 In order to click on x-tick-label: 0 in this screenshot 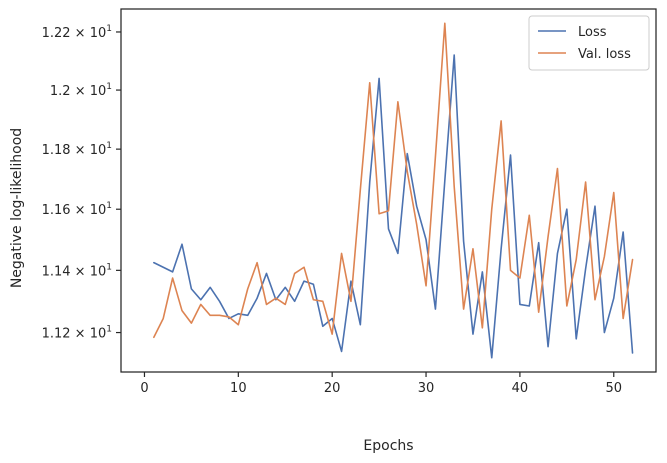, I will do `click(144, 388)`.